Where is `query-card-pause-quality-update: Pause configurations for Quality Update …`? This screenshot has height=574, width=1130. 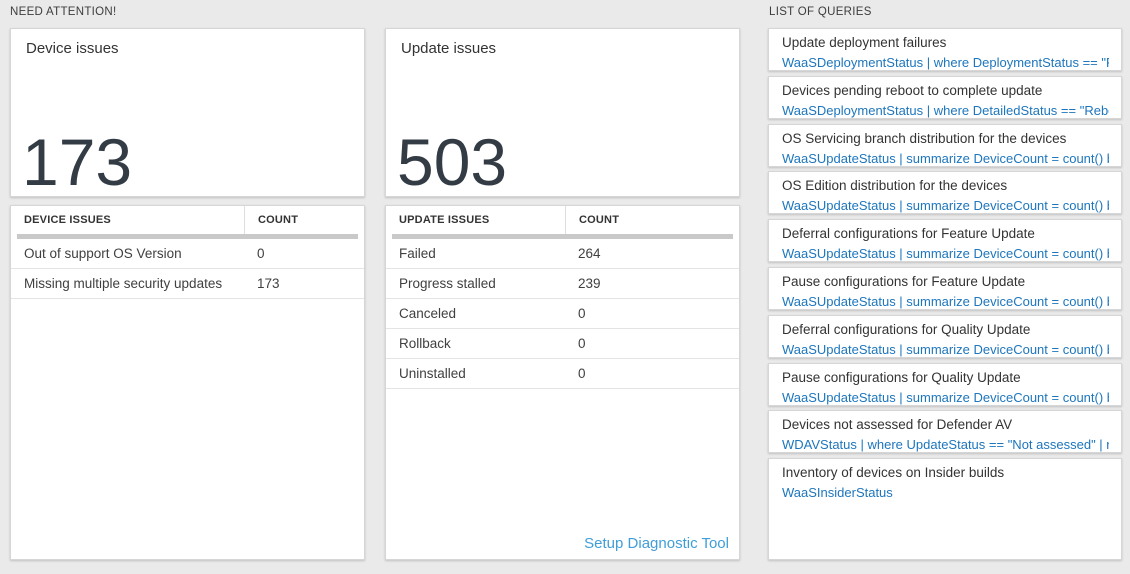 query-card-pause-quality-update: Pause configurations for Quality Update … is located at coordinates (945, 384).